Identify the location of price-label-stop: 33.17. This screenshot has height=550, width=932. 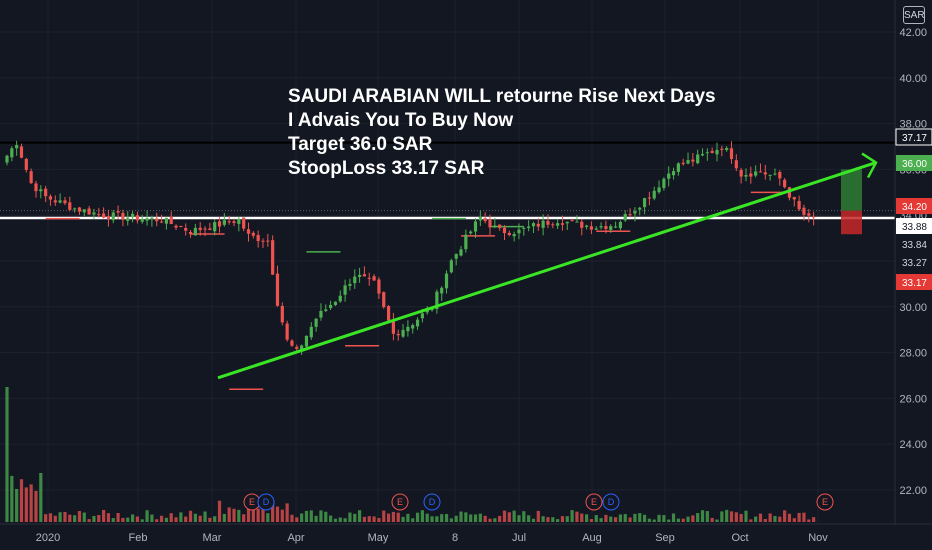
(914, 282).